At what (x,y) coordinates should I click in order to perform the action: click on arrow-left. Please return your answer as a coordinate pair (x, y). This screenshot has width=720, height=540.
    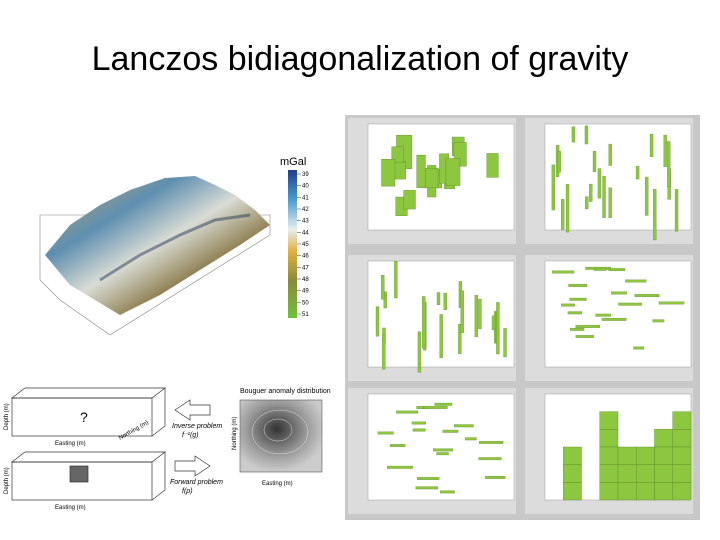
    Looking at the image, I should click on (192, 410).